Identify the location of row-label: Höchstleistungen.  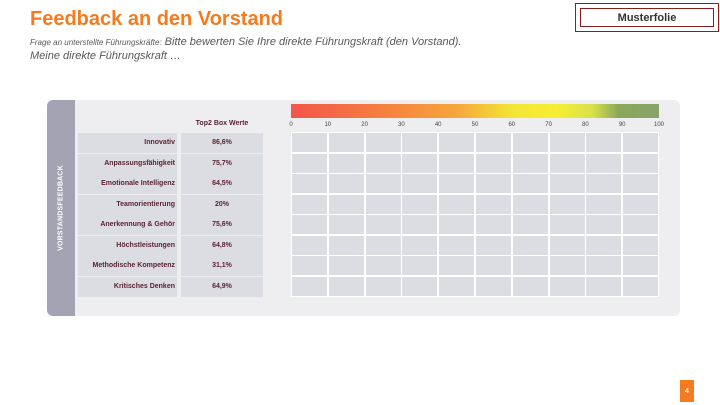
(127, 245).